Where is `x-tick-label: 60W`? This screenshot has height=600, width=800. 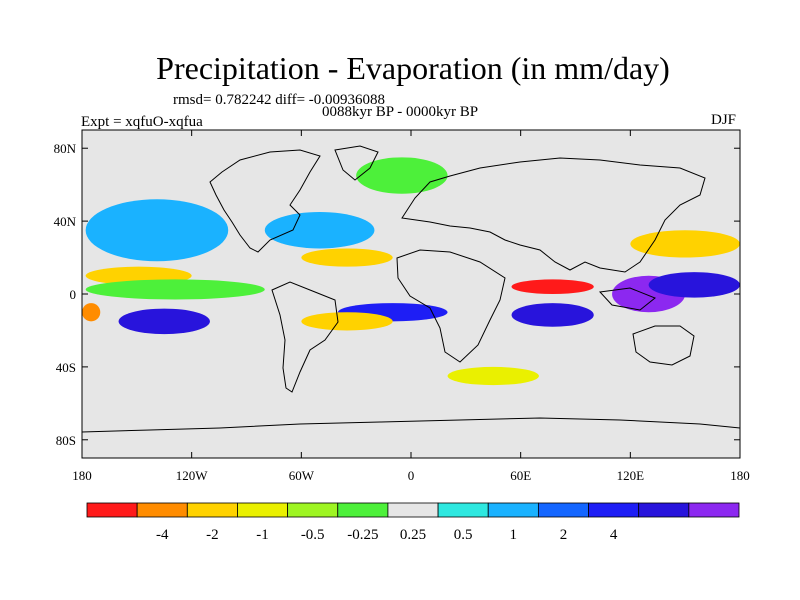 x-tick-label: 60W is located at coordinates (302, 475).